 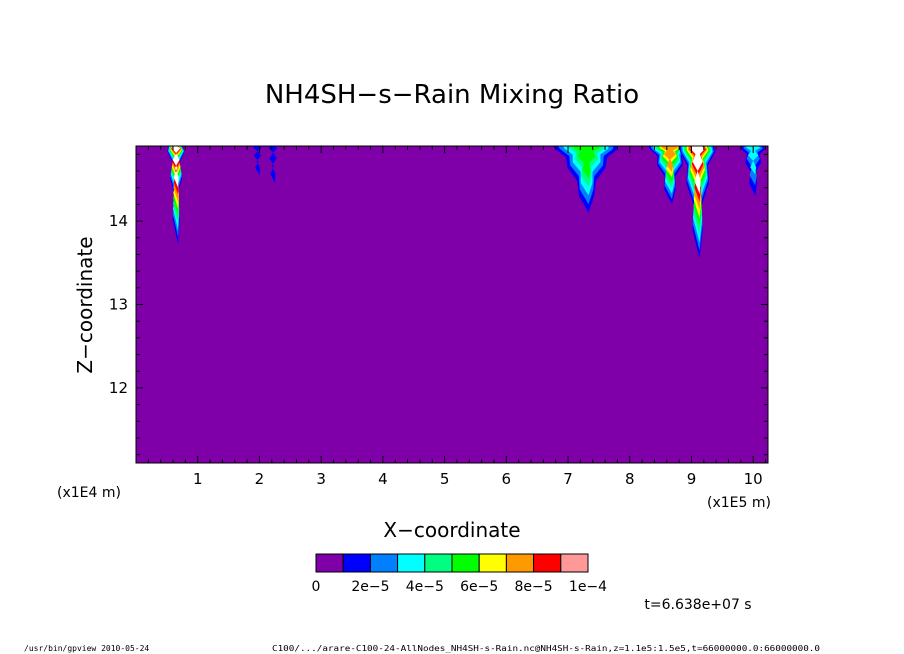 I want to click on x-tick-label-10: 10, so click(x=753, y=479).